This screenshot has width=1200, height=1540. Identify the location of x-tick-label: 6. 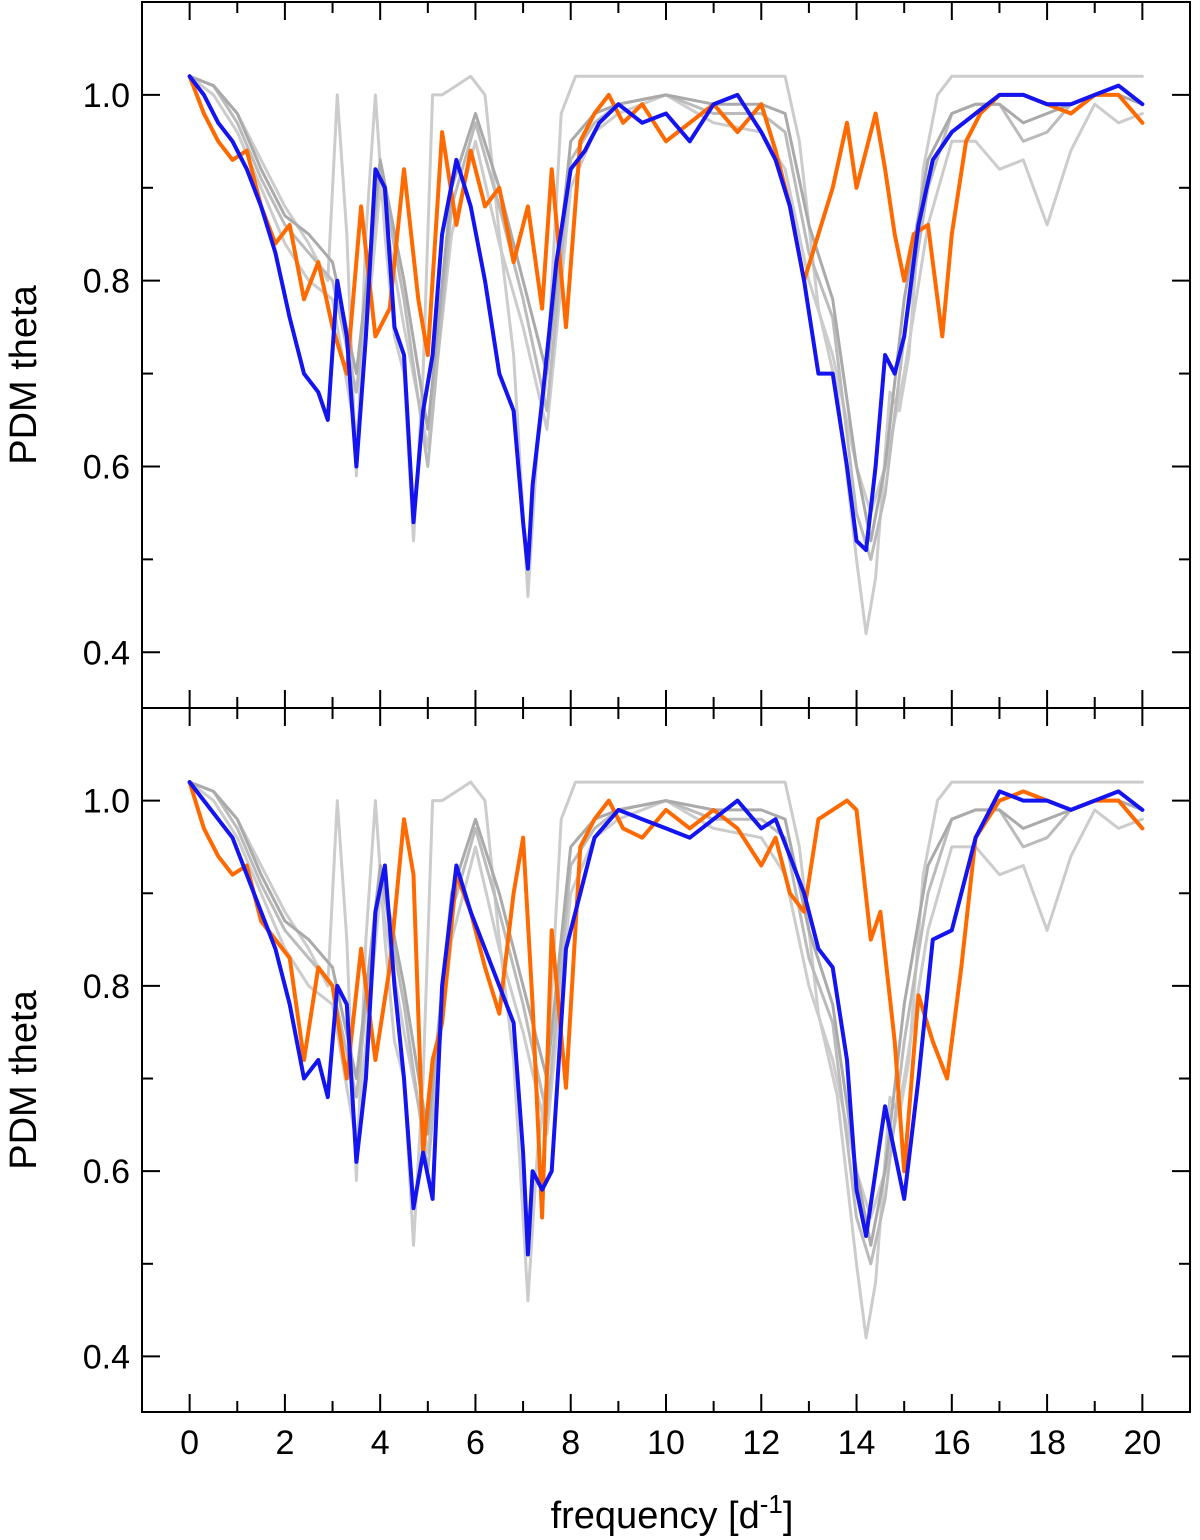
(475, 1443).